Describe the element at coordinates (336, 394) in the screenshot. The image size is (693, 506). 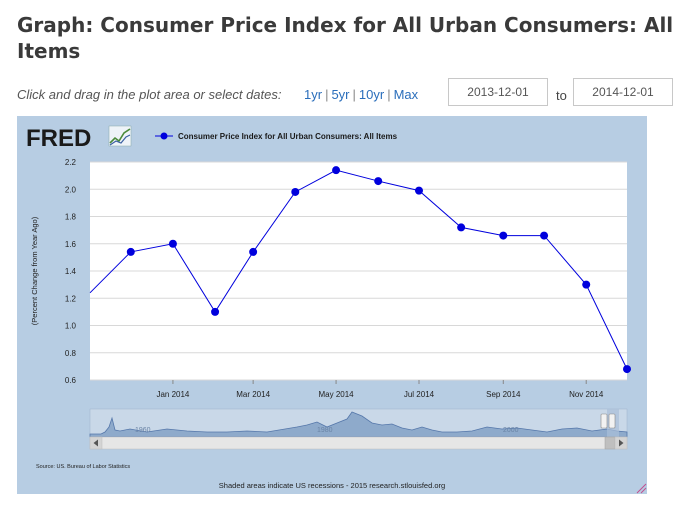
I see `x-tick-label-2: May 2014` at that location.